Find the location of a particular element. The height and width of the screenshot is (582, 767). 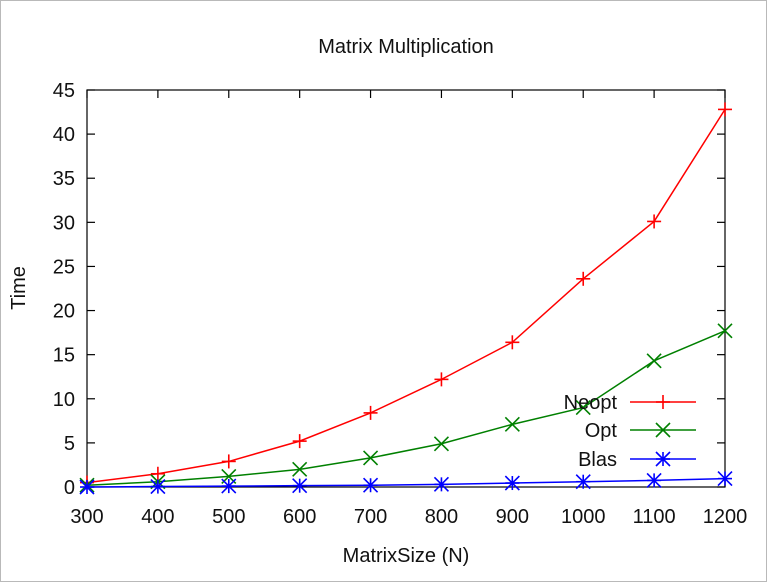

y-tick-label: 40 is located at coordinates (64, 135).